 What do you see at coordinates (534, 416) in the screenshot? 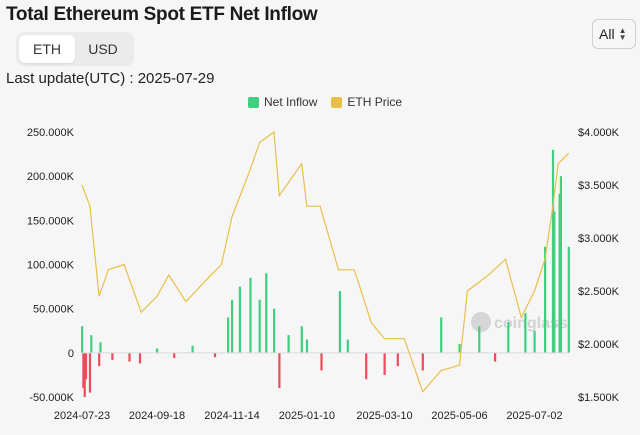
I see `x-tick-label: 2025-07-02` at bounding box center [534, 416].